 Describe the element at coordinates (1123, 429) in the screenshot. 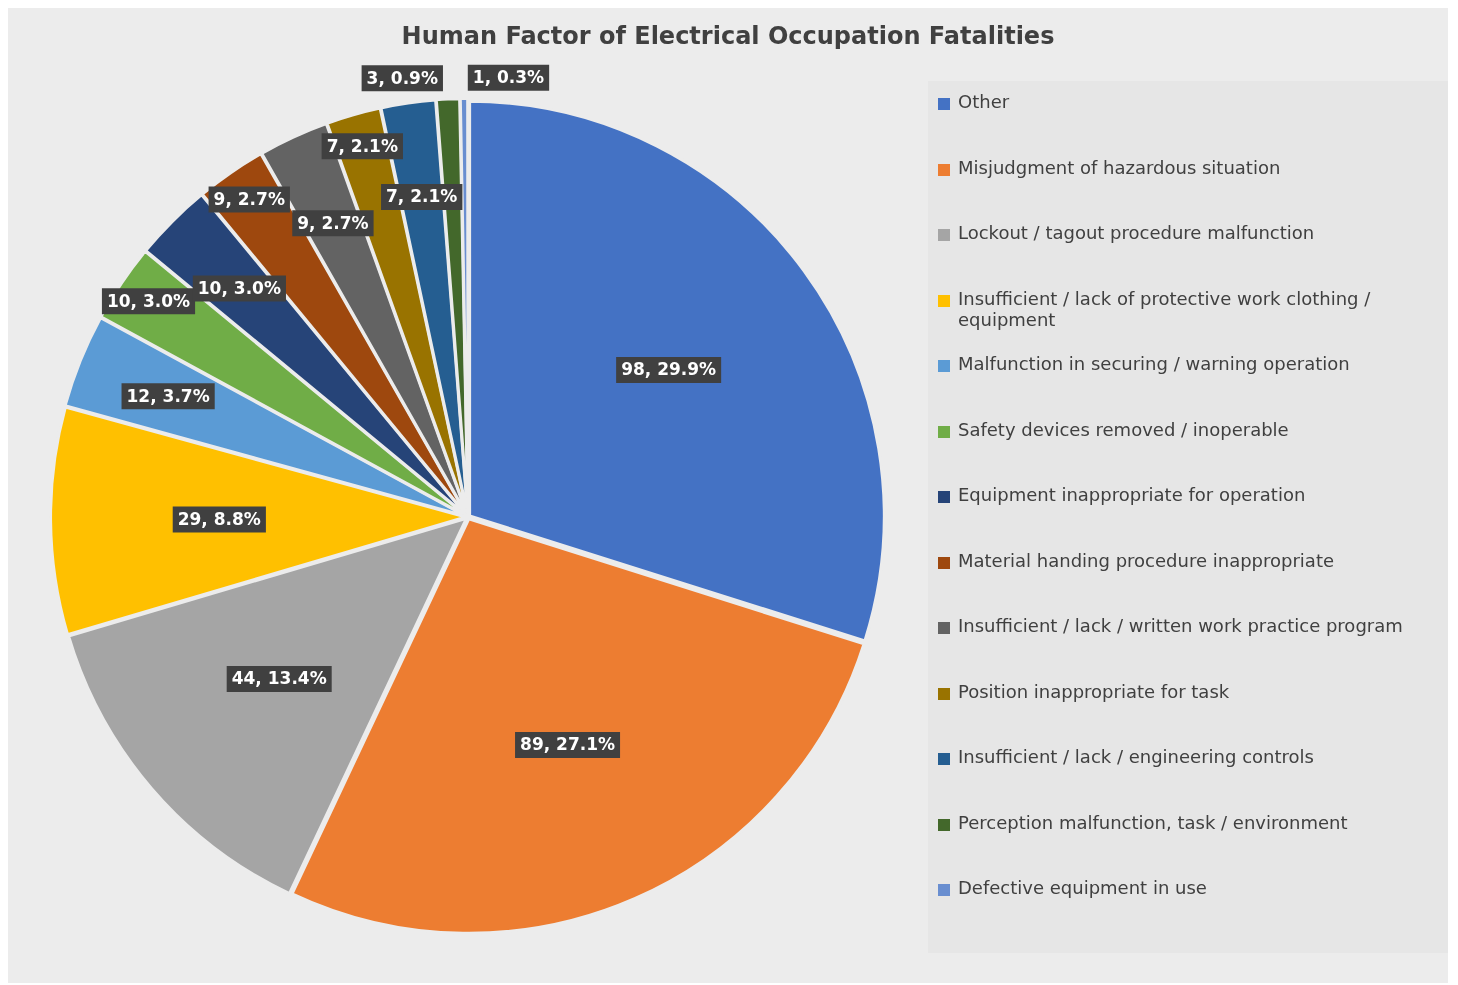

I see `legend-label: Safety devices removed / inoperable` at that location.